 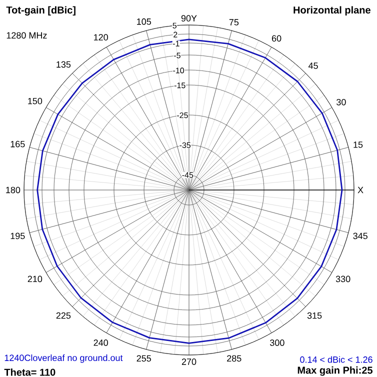 What do you see at coordinates (277, 343) in the screenshot?
I see `spoke-label: 300` at bounding box center [277, 343].